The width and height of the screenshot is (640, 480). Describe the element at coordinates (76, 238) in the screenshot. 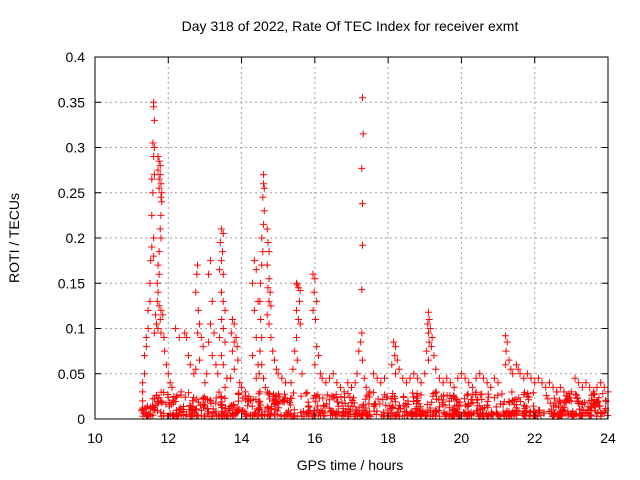

I see `y-tick-label: 0.2` at that location.